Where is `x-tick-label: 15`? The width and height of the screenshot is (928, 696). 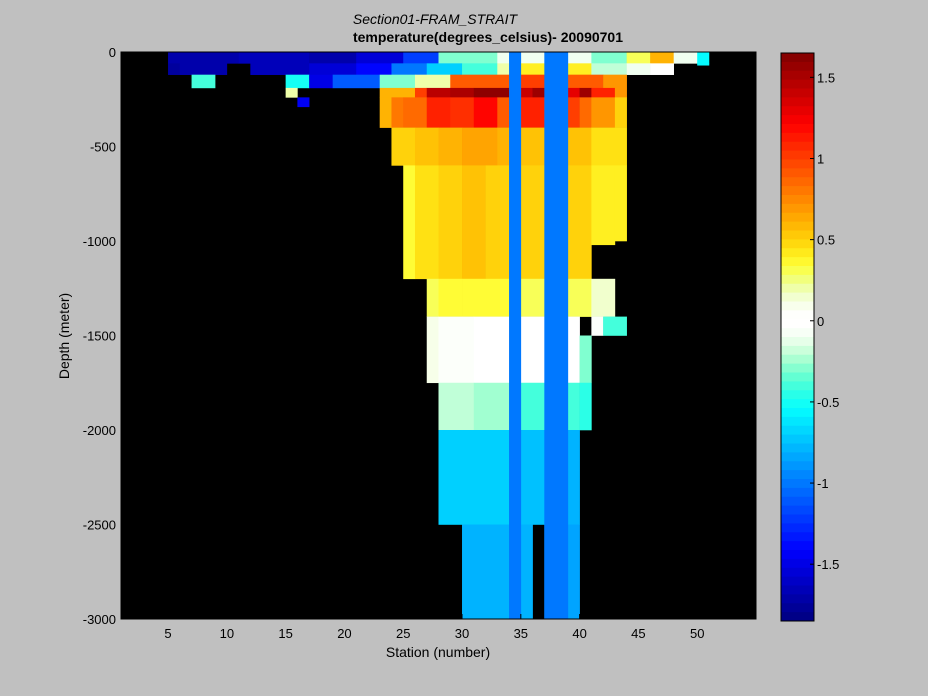
x-tick-label: 15 is located at coordinates (285, 633).